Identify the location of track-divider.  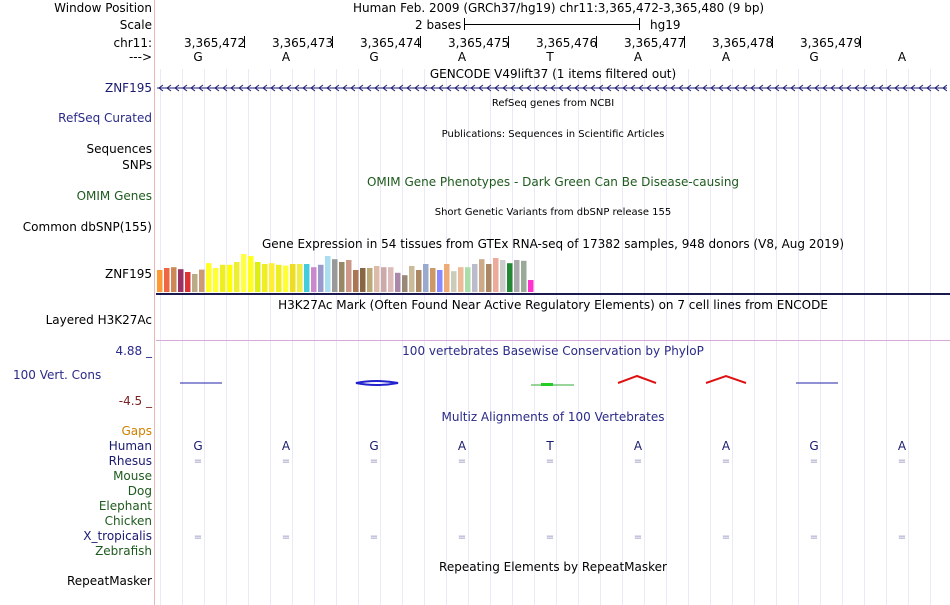
(553, 294).